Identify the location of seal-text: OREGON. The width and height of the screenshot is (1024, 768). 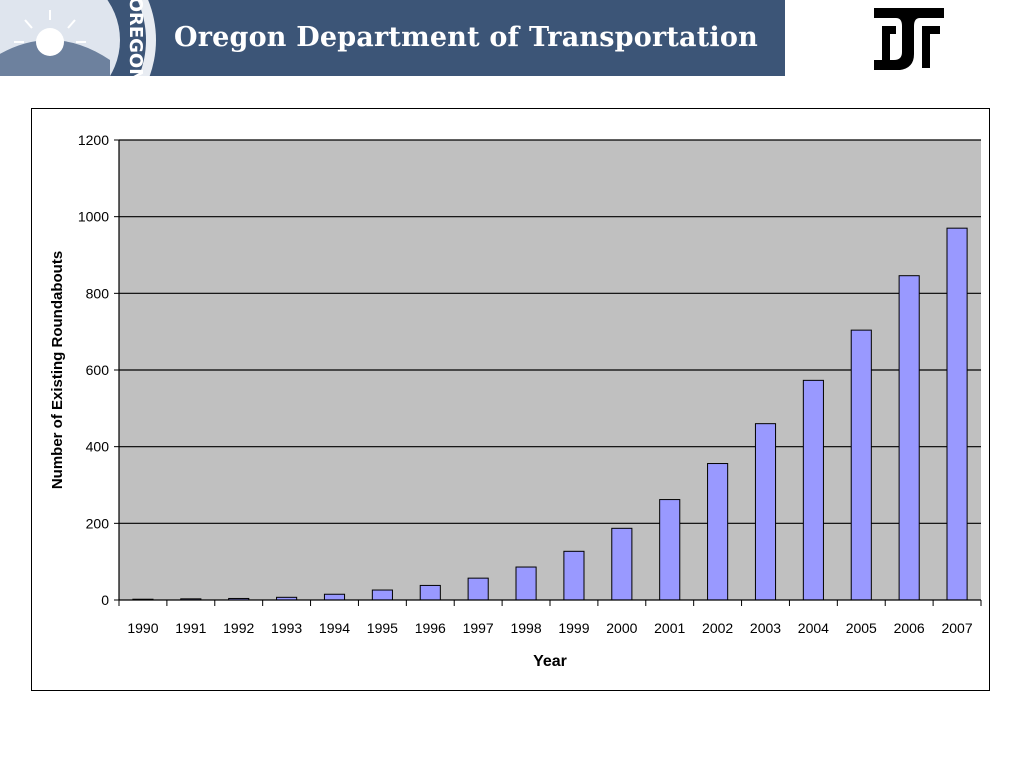
(135, 38).